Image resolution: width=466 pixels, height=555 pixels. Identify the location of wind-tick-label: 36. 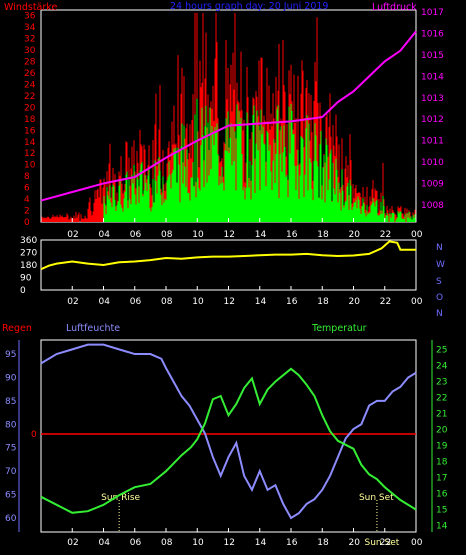
(30, 17).